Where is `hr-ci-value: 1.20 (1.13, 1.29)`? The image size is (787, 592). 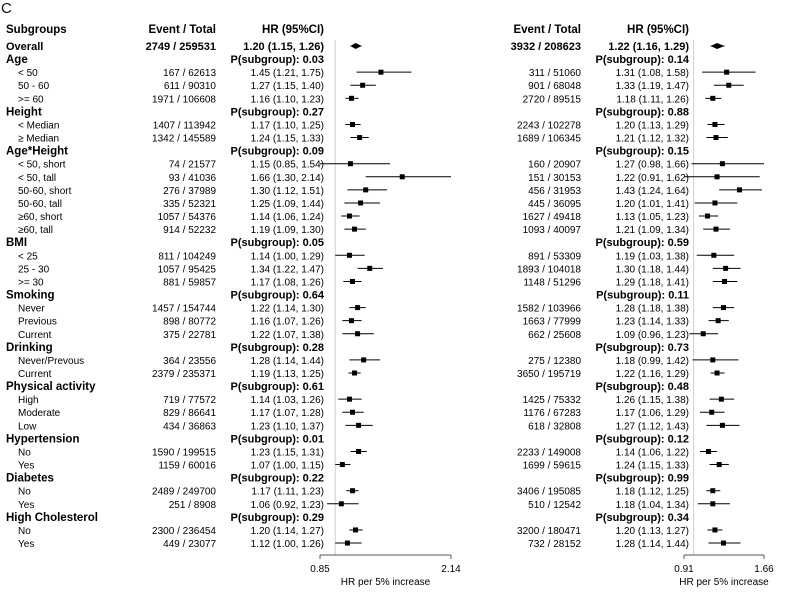 hr-ci-value: 1.20 (1.13, 1.29) is located at coordinates (652, 125).